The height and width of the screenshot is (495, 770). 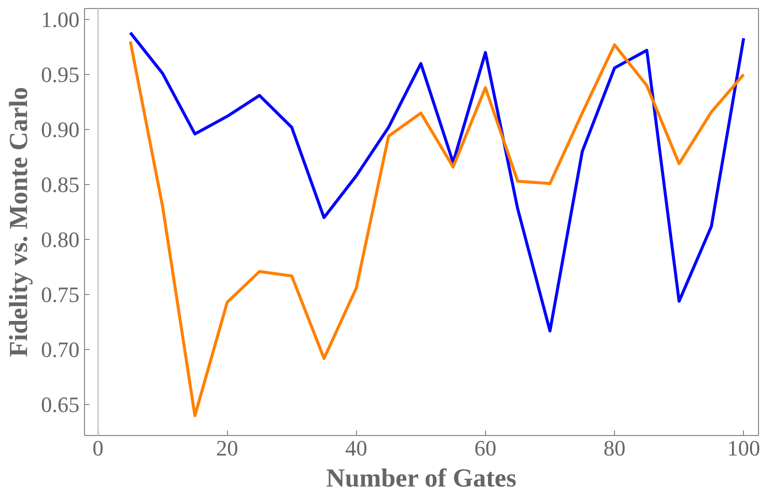 What do you see at coordinates (60, 185) in the screenshot?
I see `y-tick-label: 0.85` at bounding box center [60, 185].